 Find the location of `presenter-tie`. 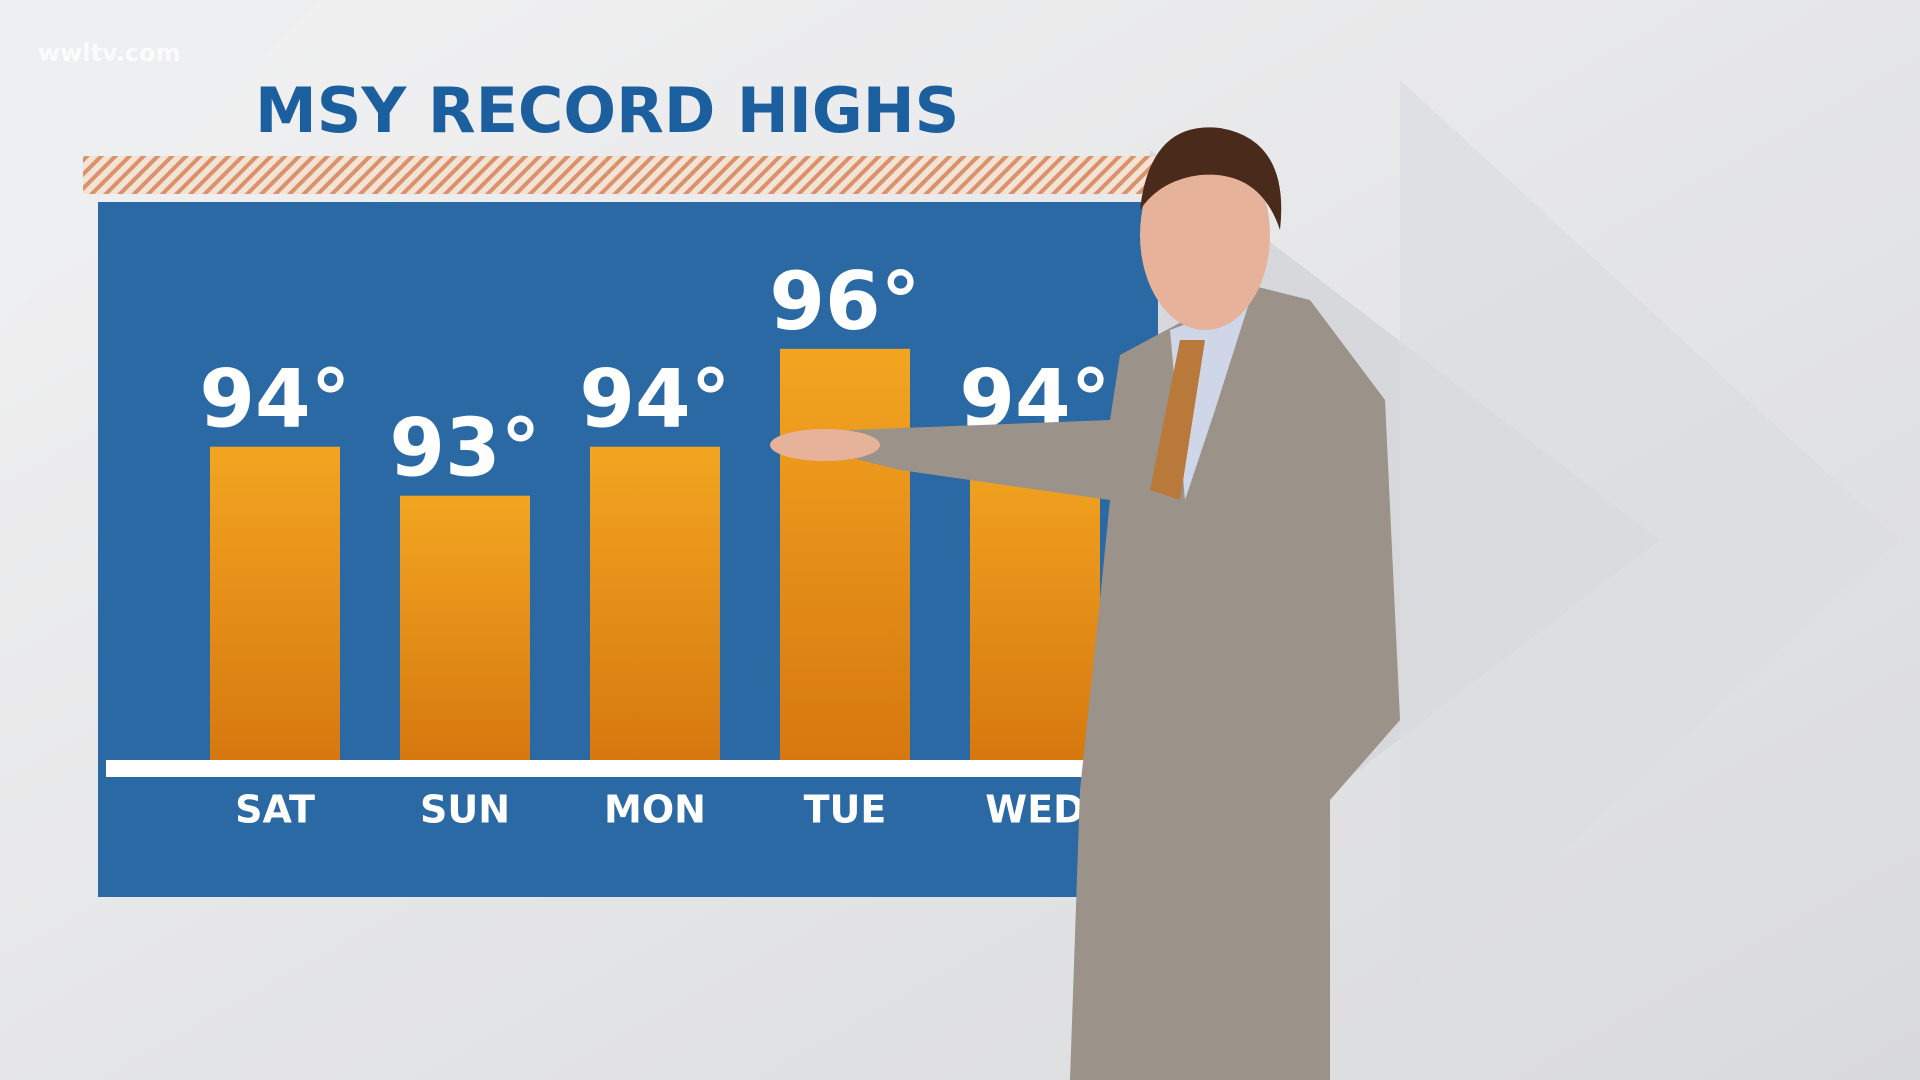

presenter-tie is located at coordinates (1177, 420).